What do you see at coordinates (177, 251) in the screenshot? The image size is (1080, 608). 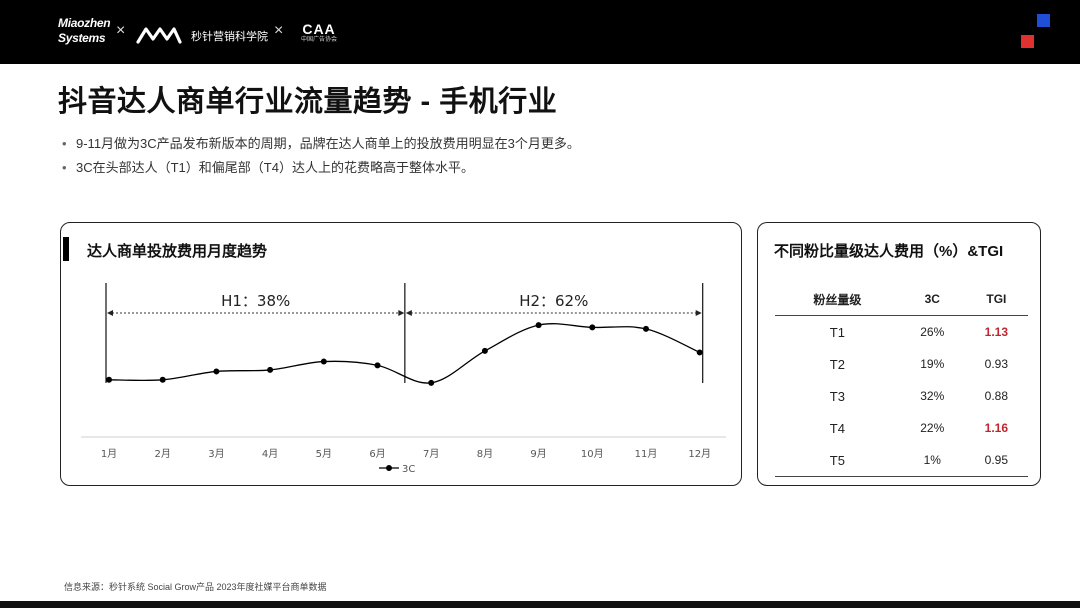 I see `chart-title: 达人商单投放费用月度趋势` at bounding box center [177, 251].